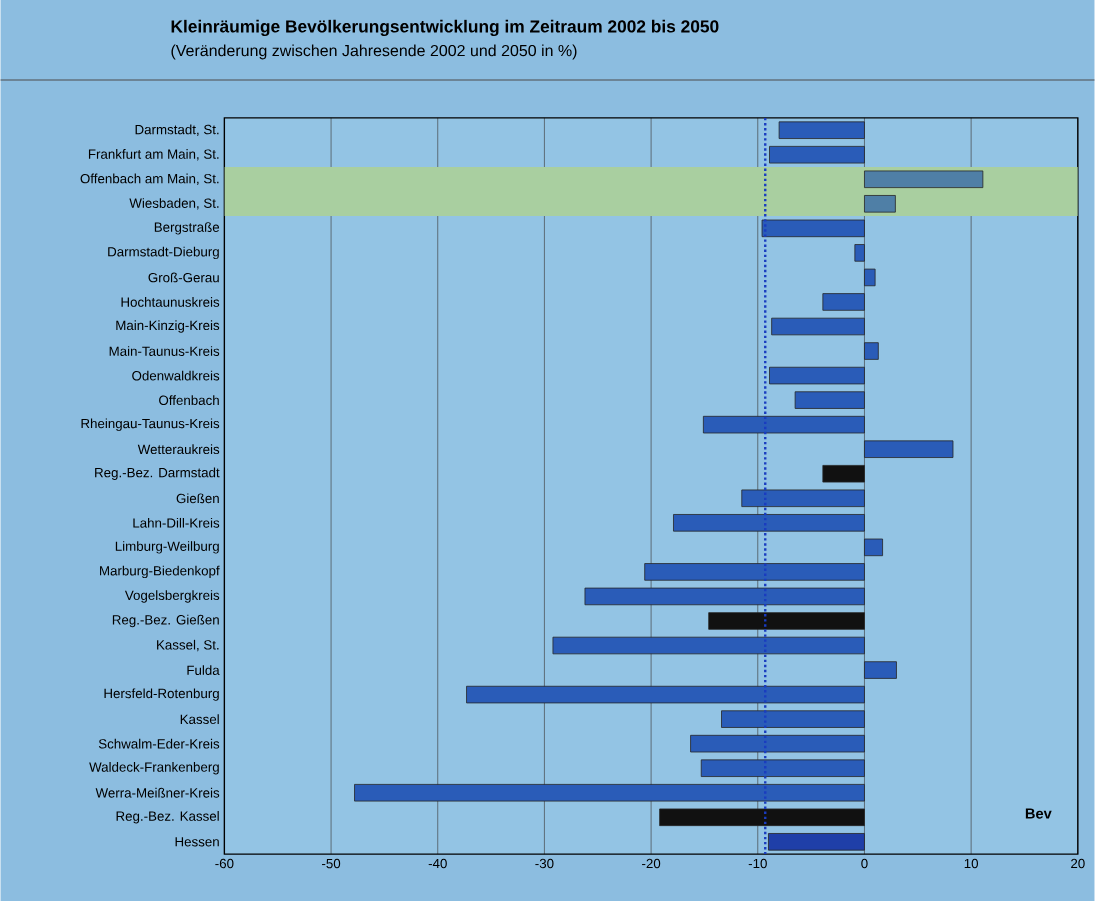  I want to click on y-tick-label: Main-Taunus-Kreis, so click(164, 350).